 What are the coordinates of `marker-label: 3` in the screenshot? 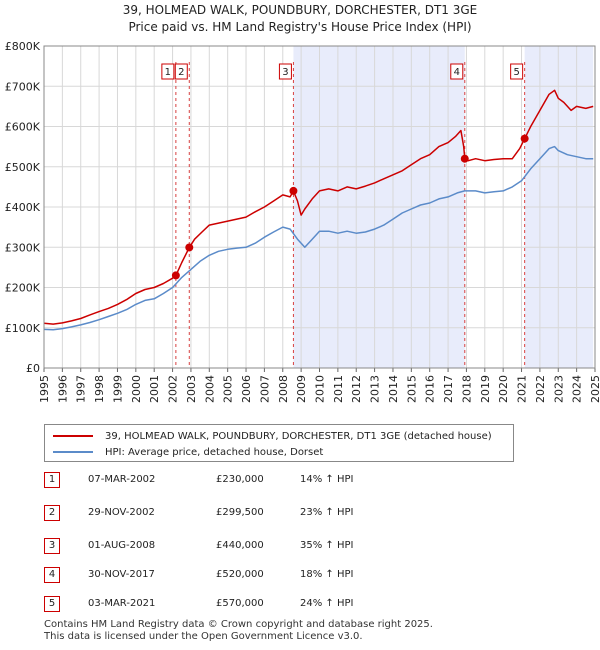 It's located at (285, 72).